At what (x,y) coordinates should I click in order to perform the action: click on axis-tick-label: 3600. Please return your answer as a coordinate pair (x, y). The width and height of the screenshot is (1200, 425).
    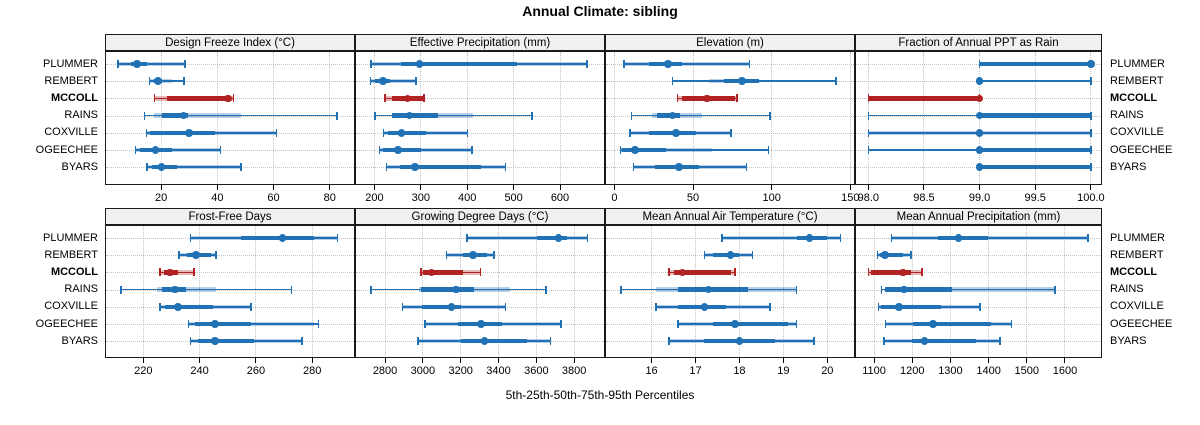
    Looking at the image, I should click on (536, 371).